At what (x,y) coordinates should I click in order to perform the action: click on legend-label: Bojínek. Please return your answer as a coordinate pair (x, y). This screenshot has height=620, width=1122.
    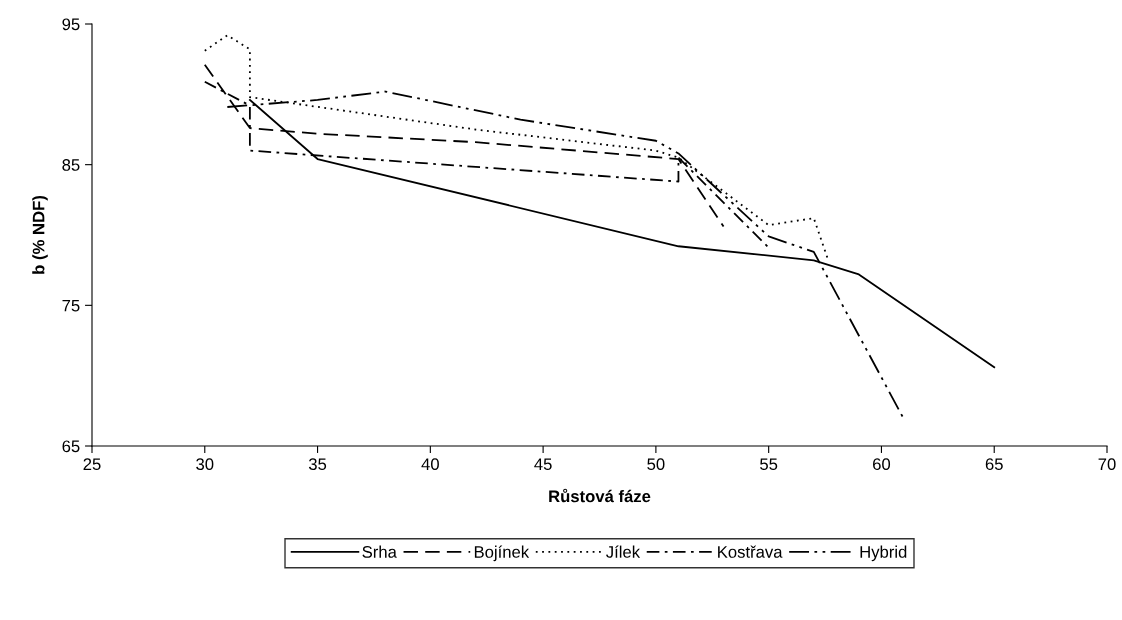
    Looking at the image, I should click on (502, 553).